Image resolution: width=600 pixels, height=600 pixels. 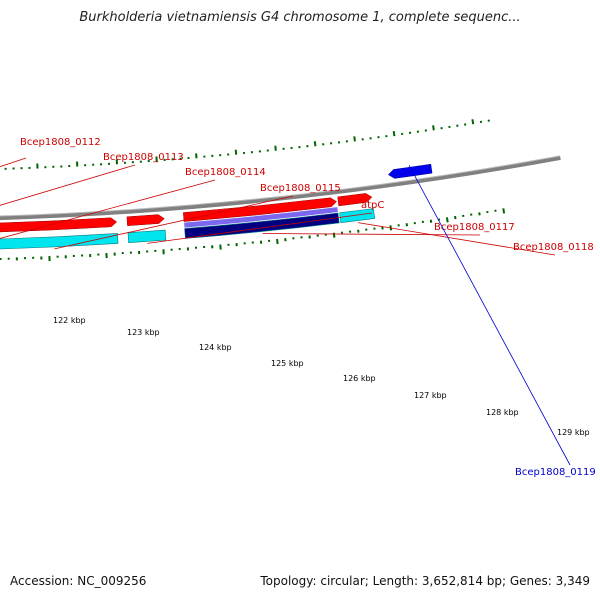 I want to click on kbp-label: 128 kbp, so click(x=502, y=412).